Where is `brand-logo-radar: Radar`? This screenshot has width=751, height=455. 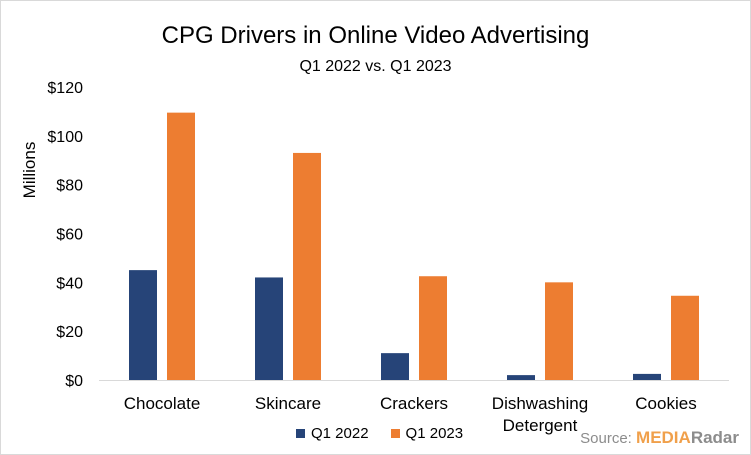 brand-logo-radar: Radar is located at coordinates (714, 437).